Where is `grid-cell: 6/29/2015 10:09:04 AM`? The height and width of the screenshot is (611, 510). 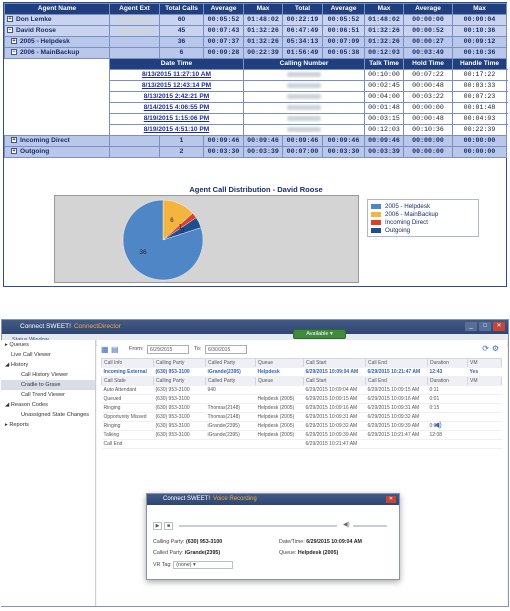
grid-cell: 6/29/2015 10:09:04 AM is located at coordinates (334, 390).